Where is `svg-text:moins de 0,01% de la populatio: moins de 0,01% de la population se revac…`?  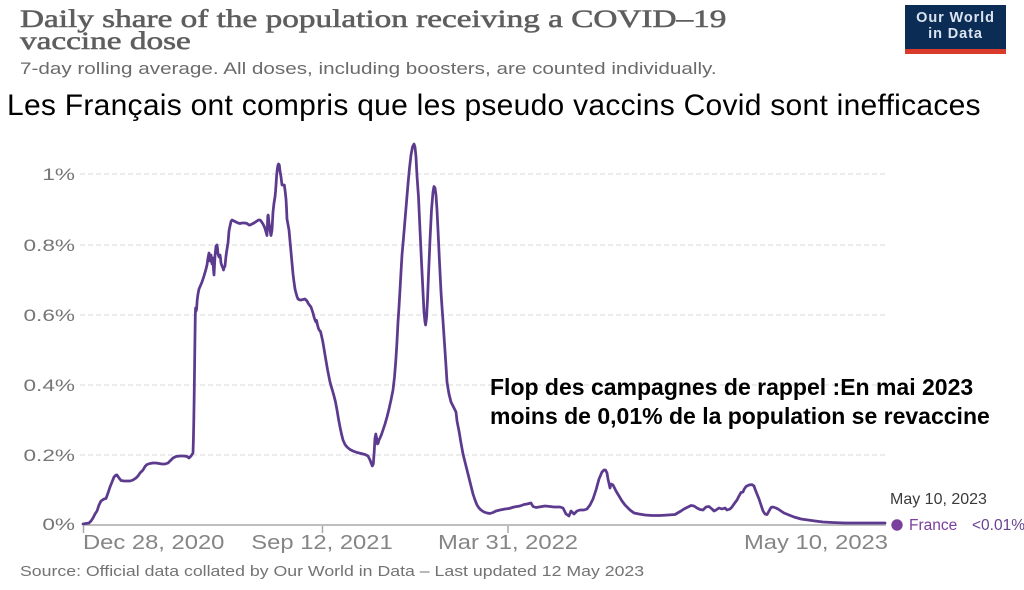 svg-text:moins de 0,01% de la populatio: moins de 0,01% de la population se revac… is located at coordinates (740, 416).